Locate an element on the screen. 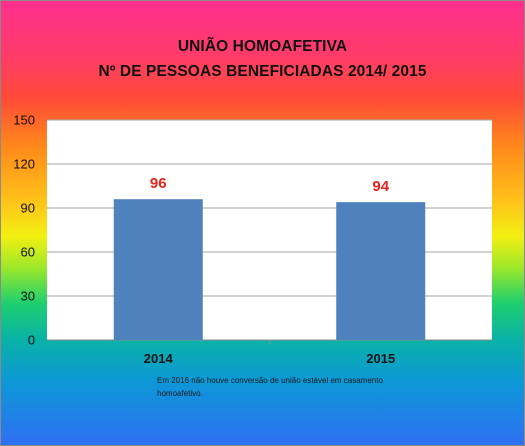  x-category-label: 2014 is located at coordinates (159, 358).